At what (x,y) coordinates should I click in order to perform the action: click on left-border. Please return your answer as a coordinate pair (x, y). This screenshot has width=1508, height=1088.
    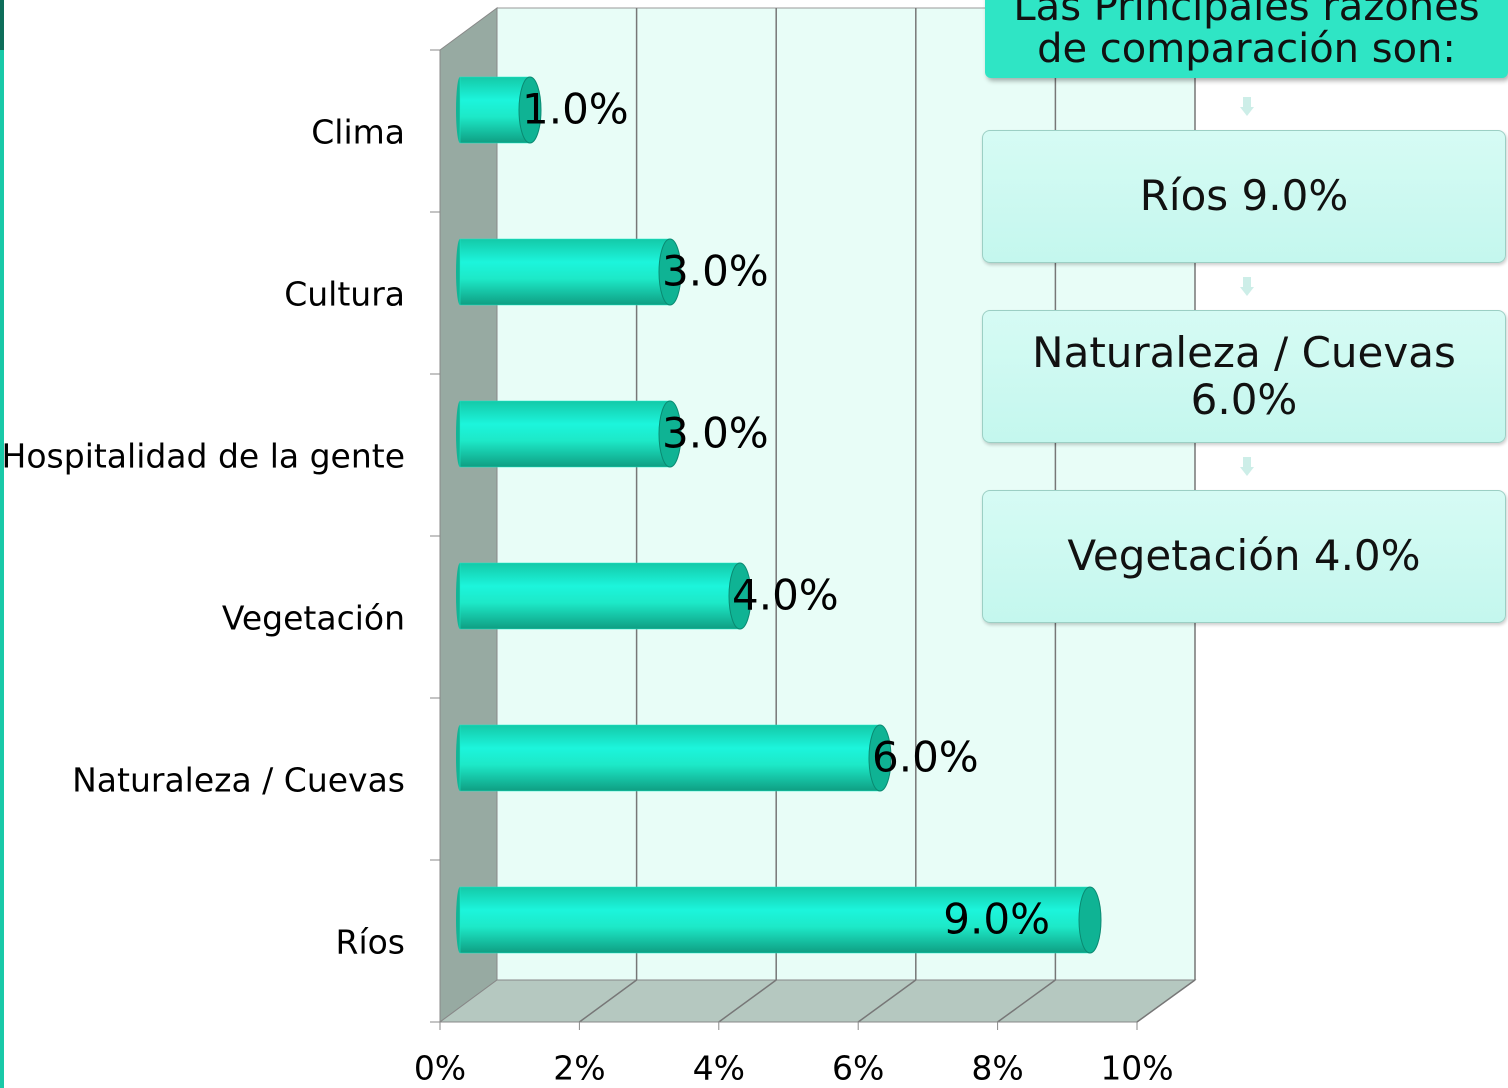
    Looking at the image, I should click on (2, 544).